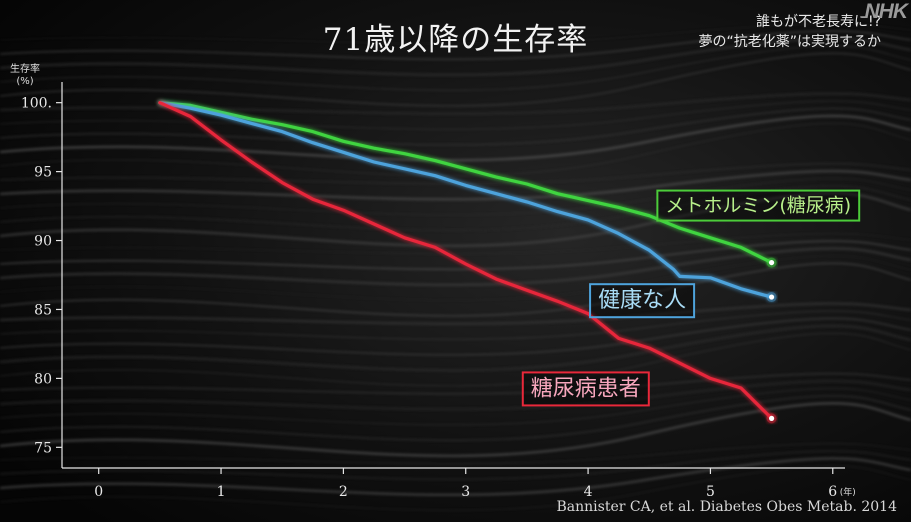 Image resolution: width=911 pixels, height=522 pixels. I want to click on x-tick-label: 4, so click(588, 492).